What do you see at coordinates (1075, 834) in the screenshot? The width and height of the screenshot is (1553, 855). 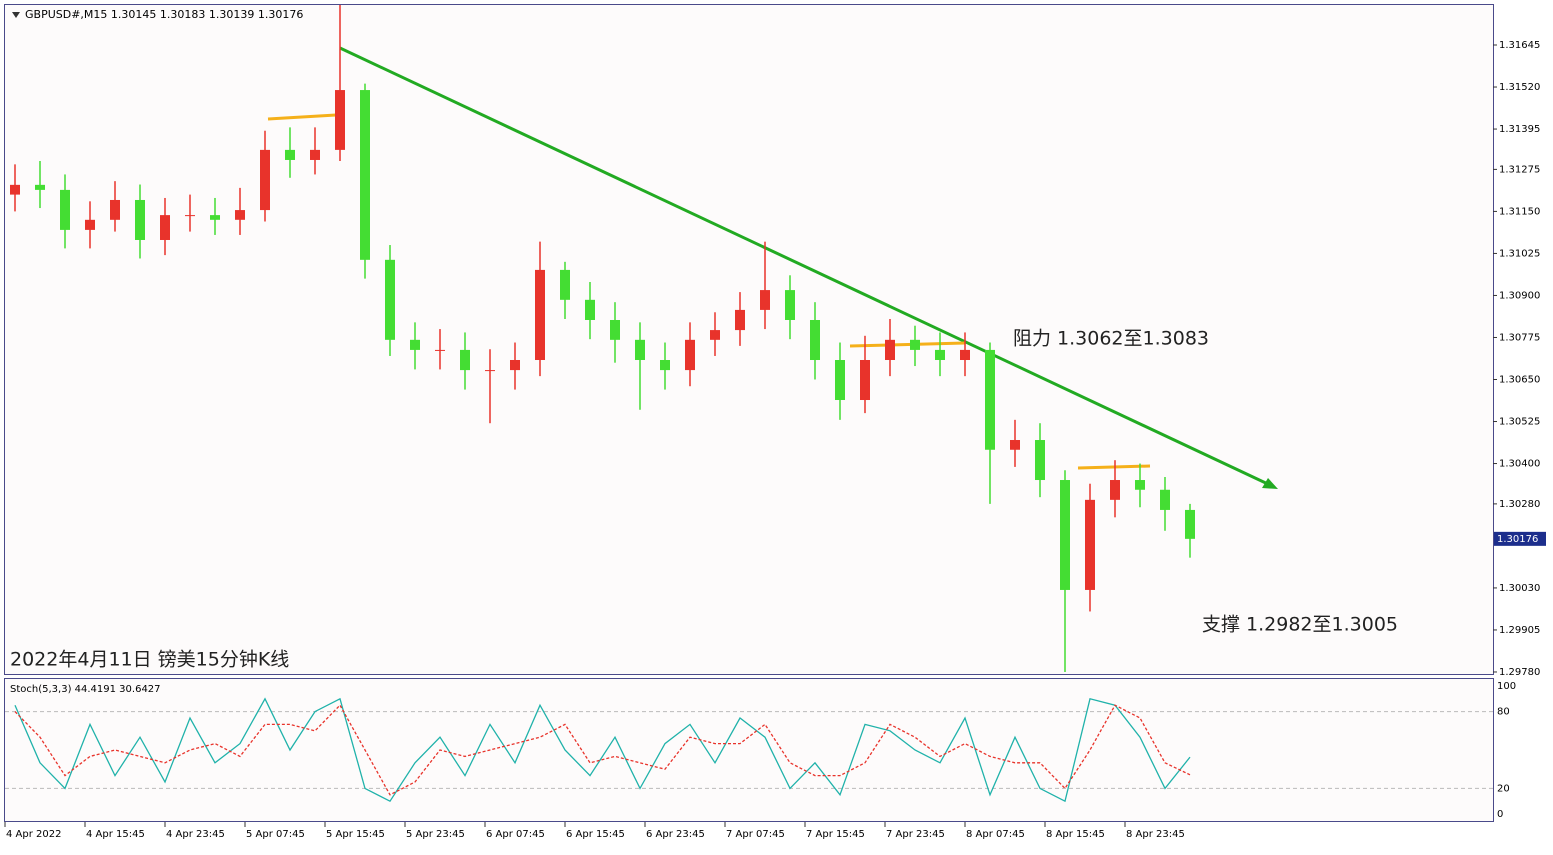 I see `x-tick-label: 8 Apr 15:45` at bounding box center [1075, 834].